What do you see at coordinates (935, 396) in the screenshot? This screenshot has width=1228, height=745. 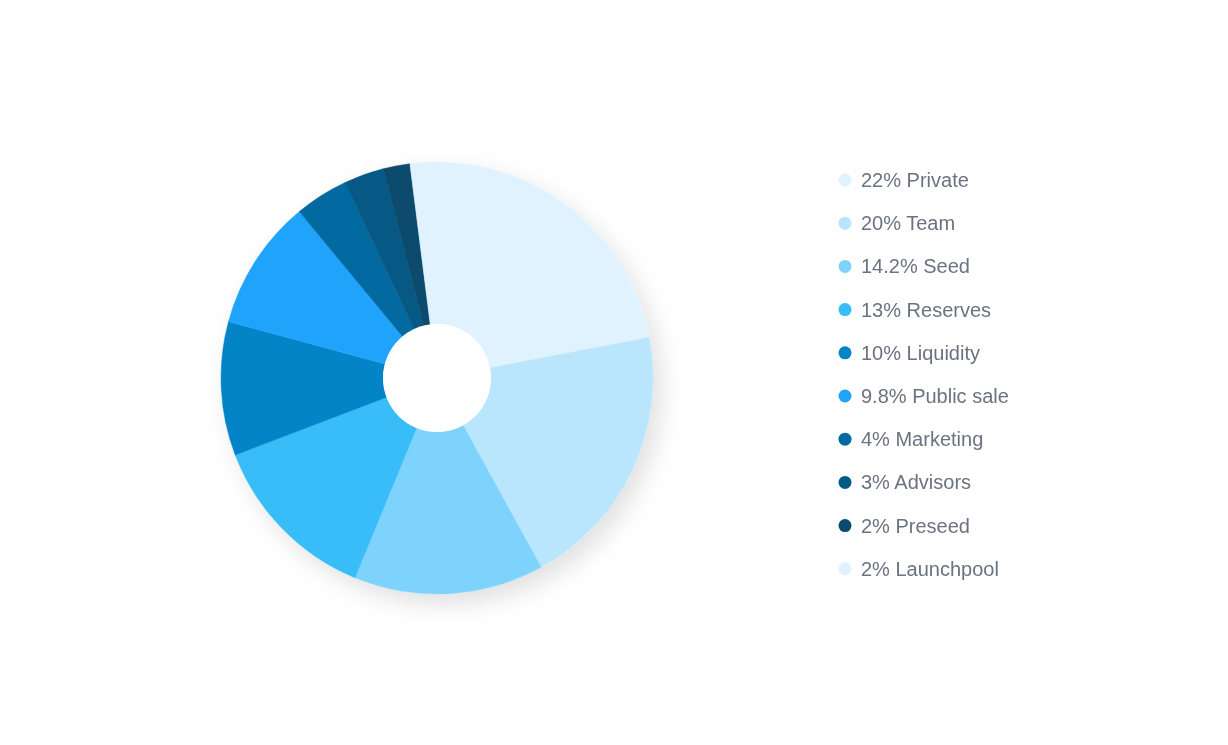 I see `legend-label: 9.8% Public sale` at bounding box center [935, 396].